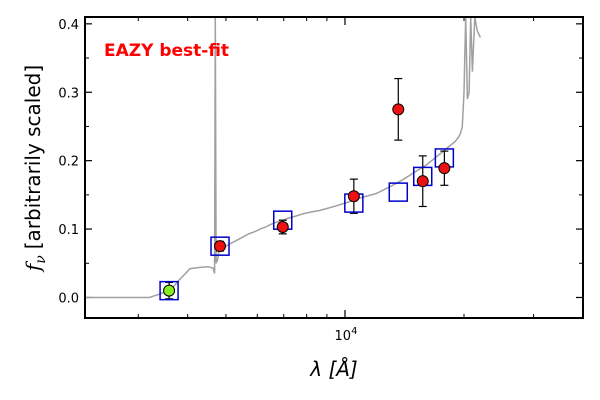 The height and width of the screenshot is (400, 600). What do you see at coordinates (68, 93) in the screenshot?
I see `y-tick-label: 0.3` at bounding box center [68, 93].